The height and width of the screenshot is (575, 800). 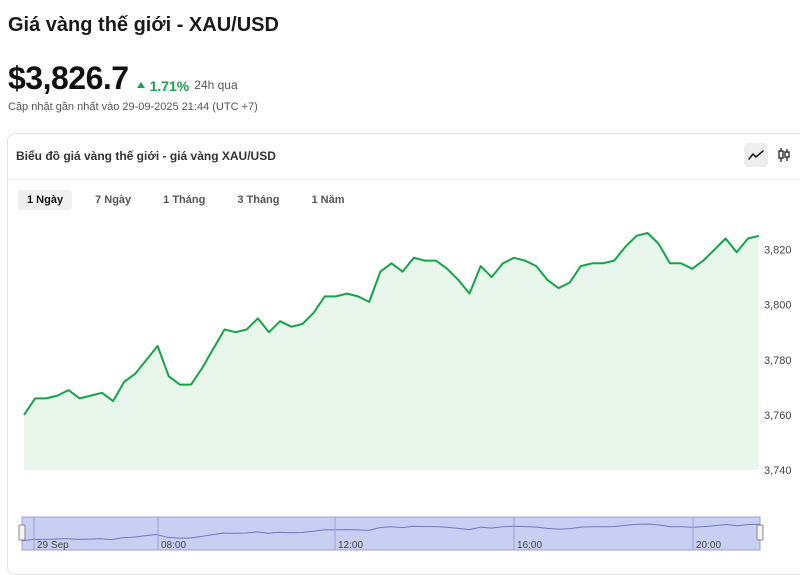 I want to click on y-tick-label: 3,800, so click(x=778, y=306).